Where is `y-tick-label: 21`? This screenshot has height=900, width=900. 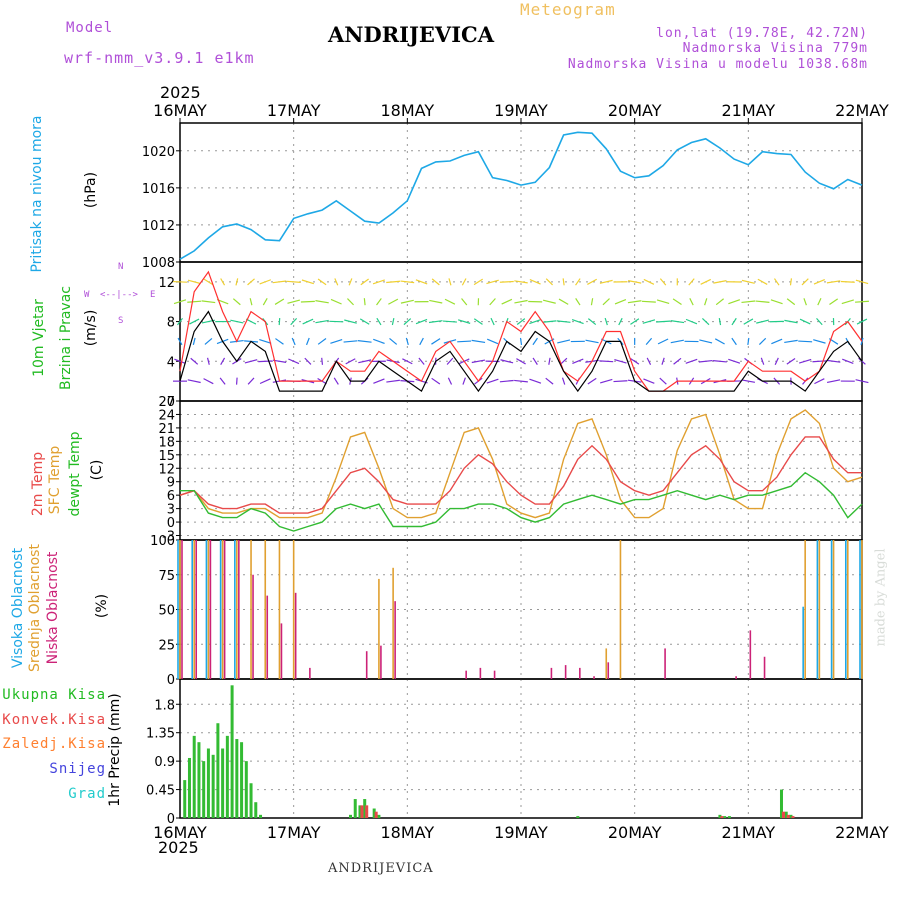
y-tick-label: 21 is located at coordinates (166, 429).